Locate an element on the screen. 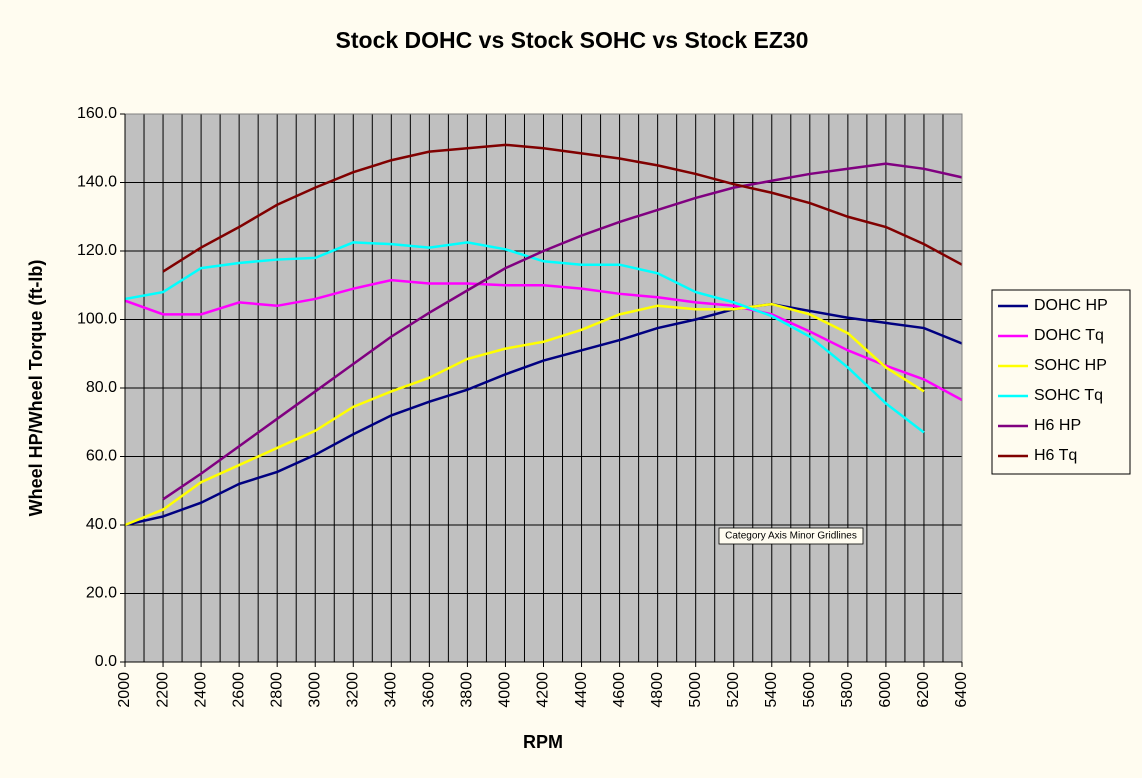 The image size is (1142, 778). x-tick-label: 2800 is located at coordinates (276, 690).